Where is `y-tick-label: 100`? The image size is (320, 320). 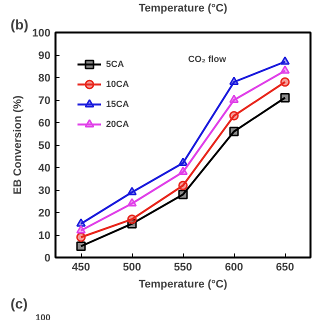 y-tick-label: 100 is located at coordinates (41, 34).